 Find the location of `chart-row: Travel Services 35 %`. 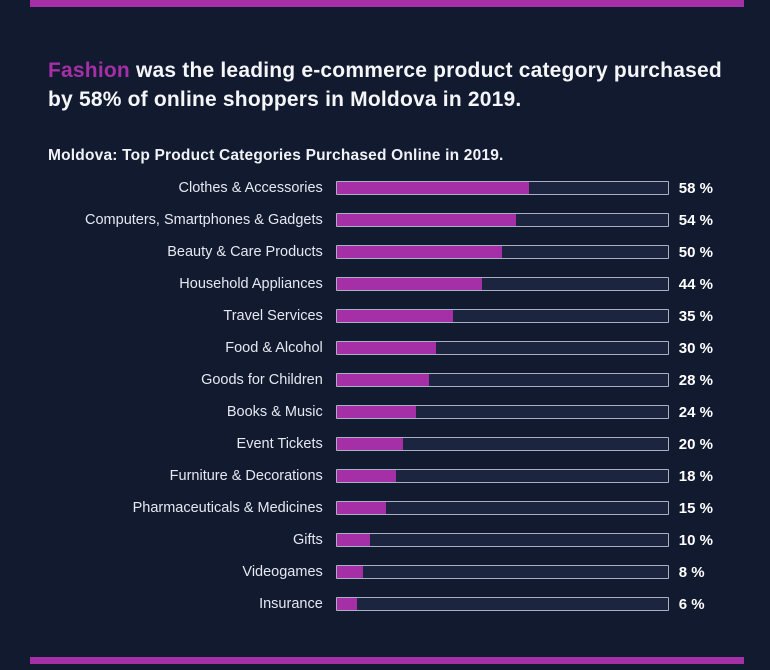

chart-row: Travel Services 35 % is located at coordinates (389, 316).